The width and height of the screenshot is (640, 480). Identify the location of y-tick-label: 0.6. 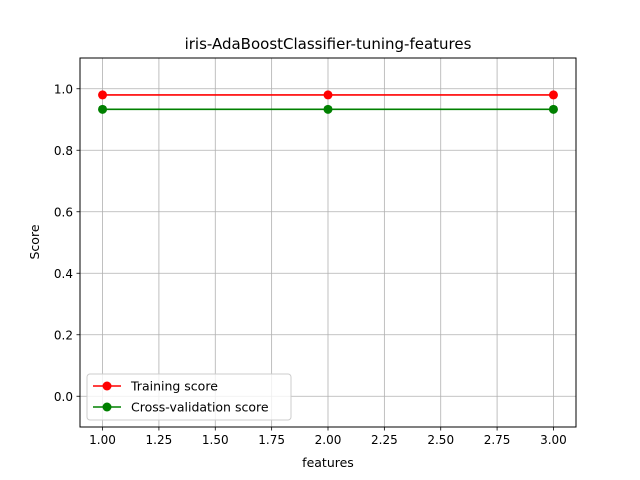
(63, 212).